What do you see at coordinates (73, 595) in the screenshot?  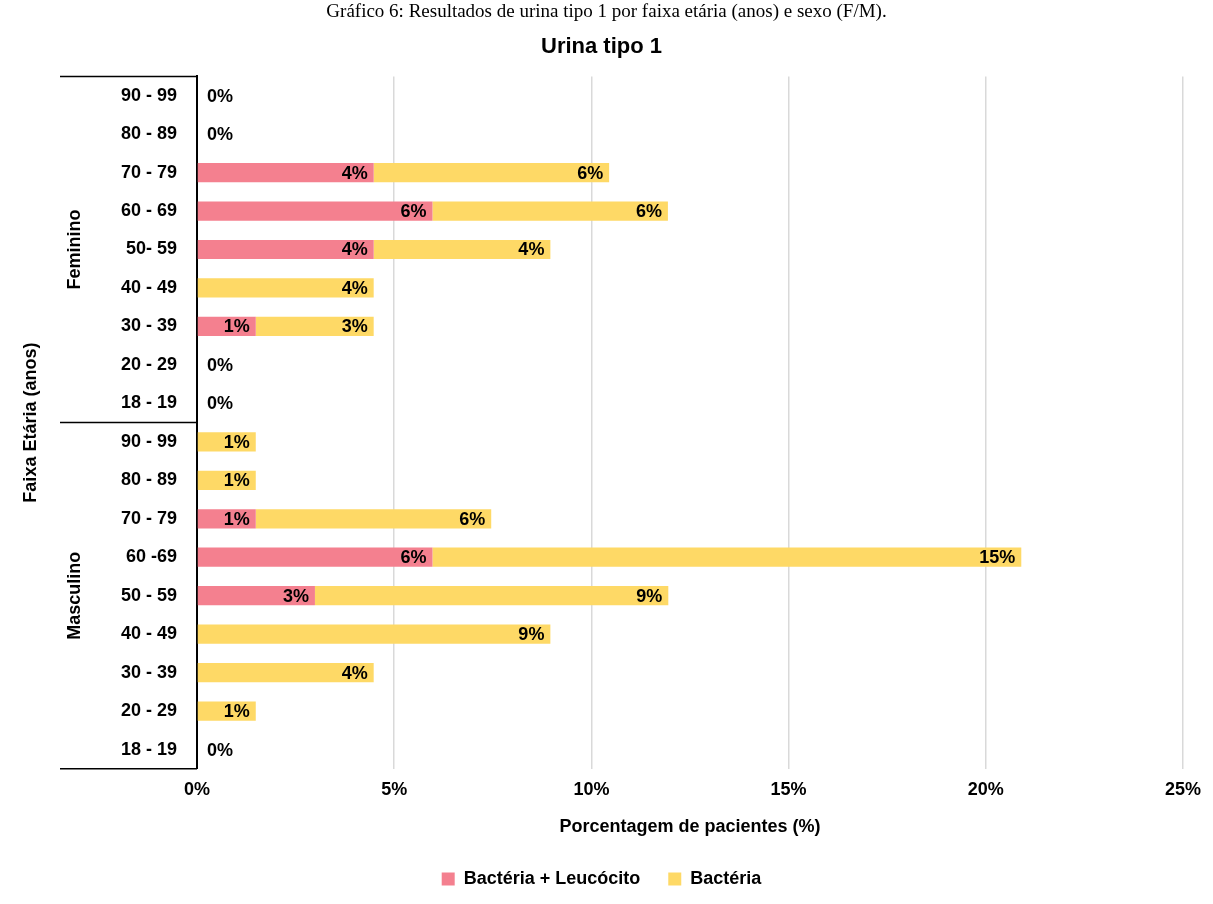 I see `text: Masculino` at bounding box center [73, 595].